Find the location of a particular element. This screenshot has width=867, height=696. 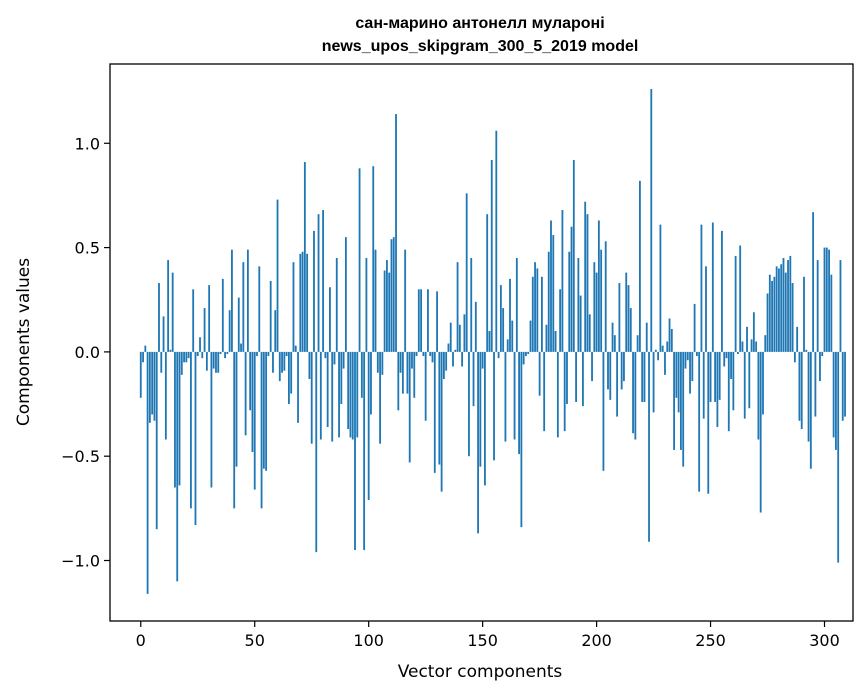

y-tick-label: −1.0 is located at coordinates (80, 561).